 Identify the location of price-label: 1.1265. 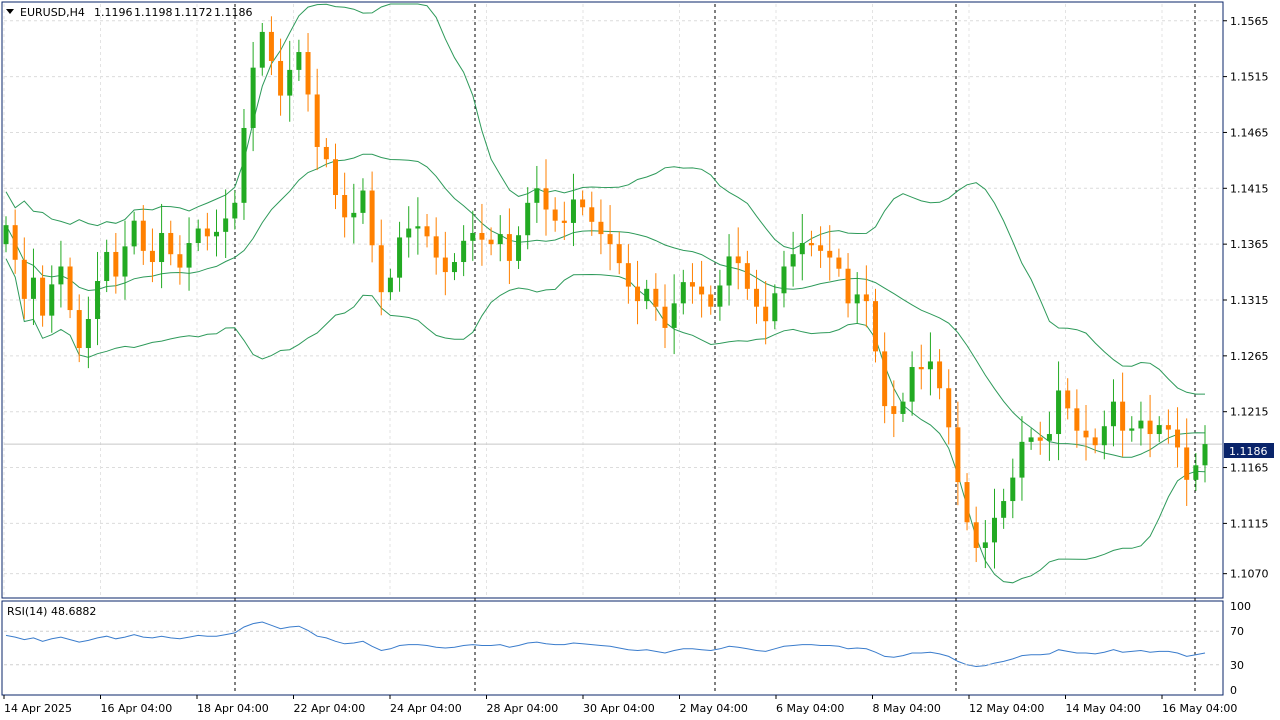
(1249, 356).